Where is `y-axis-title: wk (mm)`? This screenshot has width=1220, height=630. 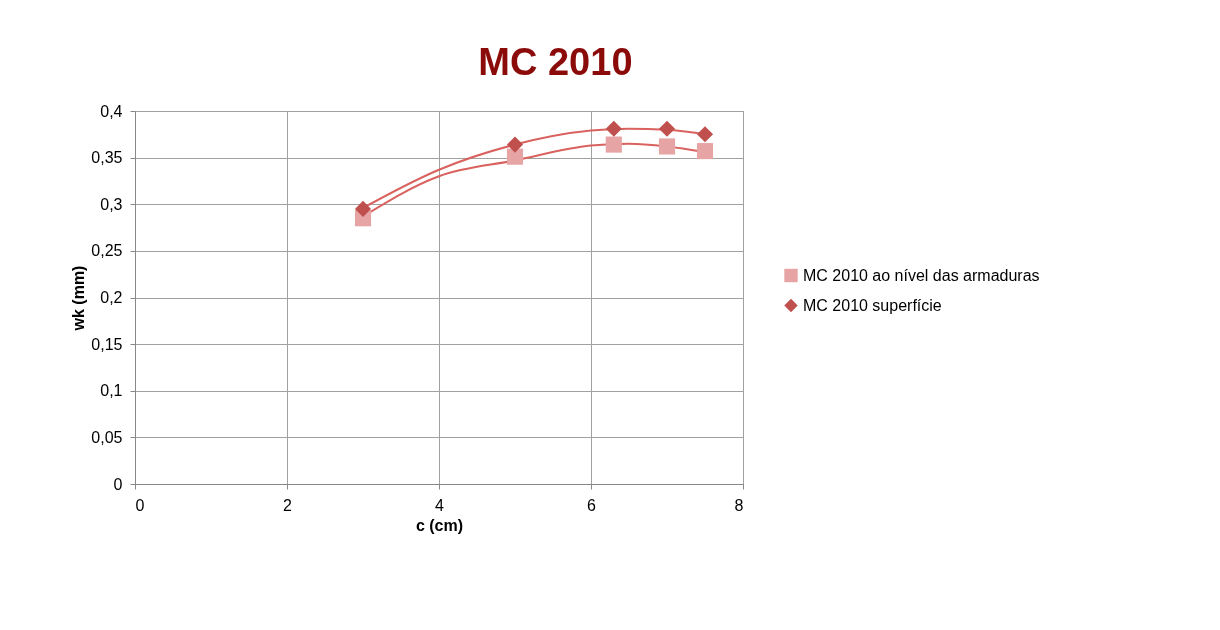
y-axis-title: wk (mm) is located at coordinates (79, 298).